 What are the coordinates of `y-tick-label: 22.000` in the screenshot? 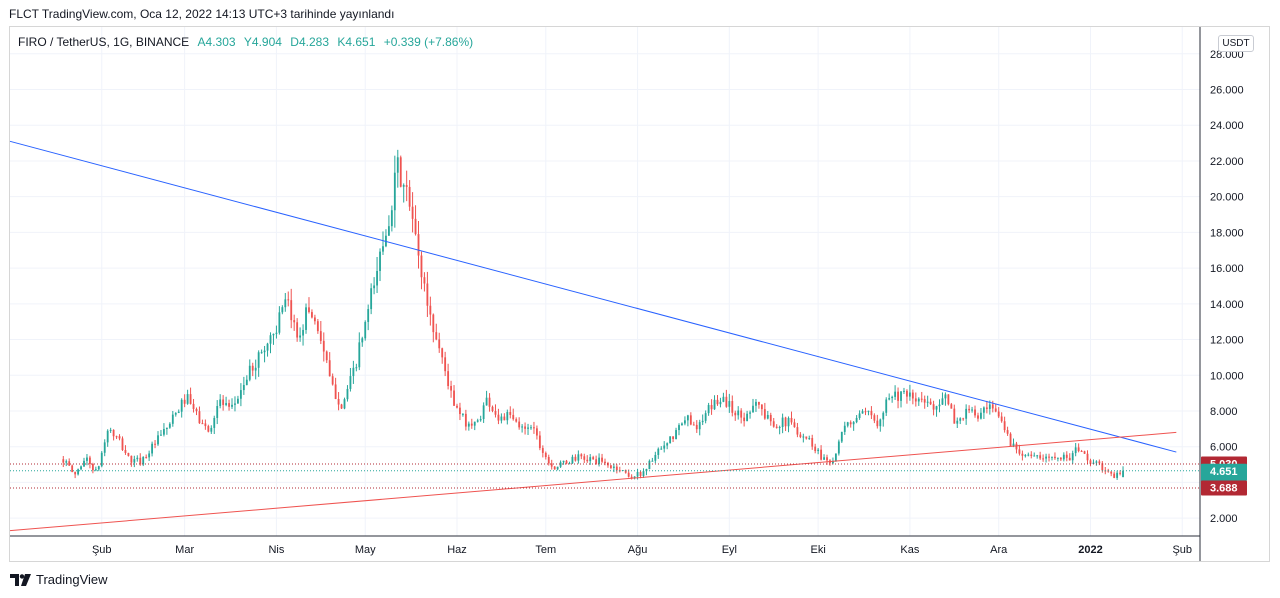 It's located at (1227, 162).